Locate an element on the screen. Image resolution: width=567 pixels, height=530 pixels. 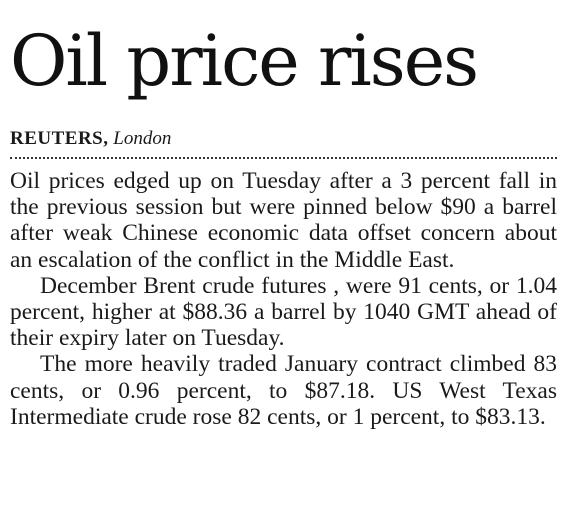
byline: REUTERS, London is located at coordinates (283, 139).